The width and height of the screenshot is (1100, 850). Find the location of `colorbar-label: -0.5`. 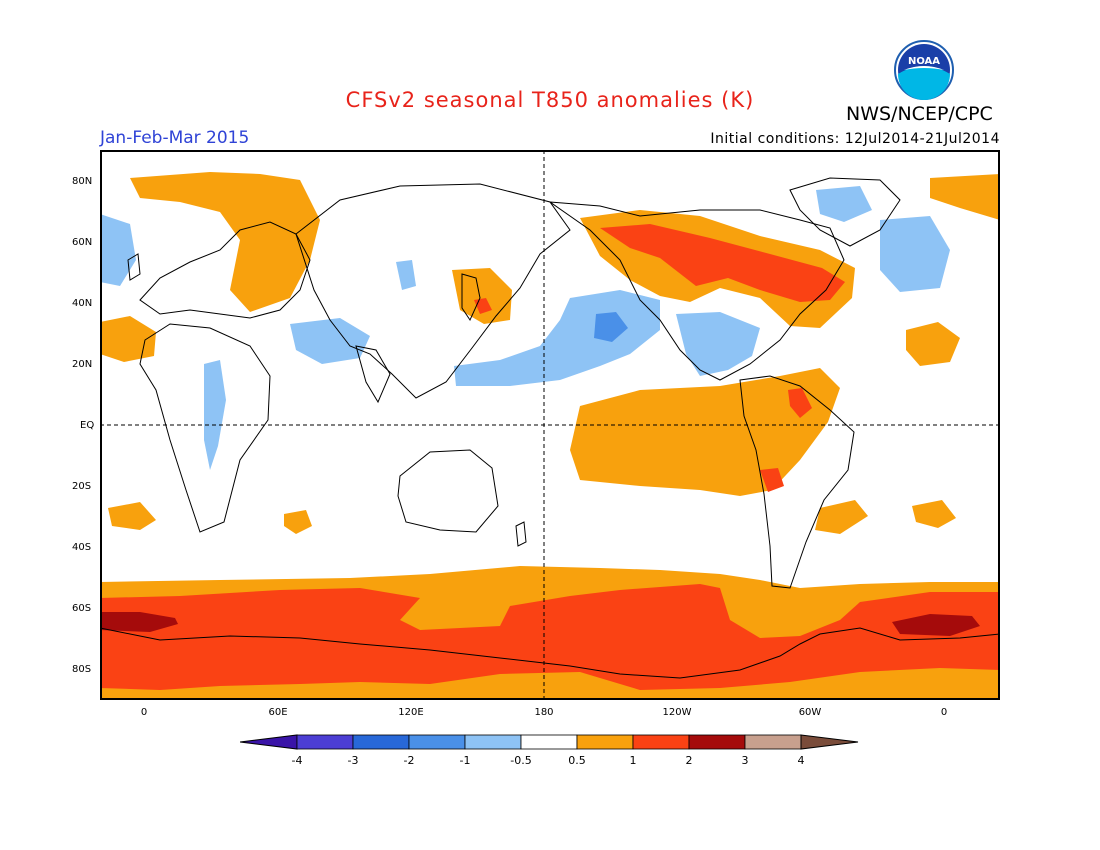

colorbar-label: -0.5 is located at coordinates (521, 760).